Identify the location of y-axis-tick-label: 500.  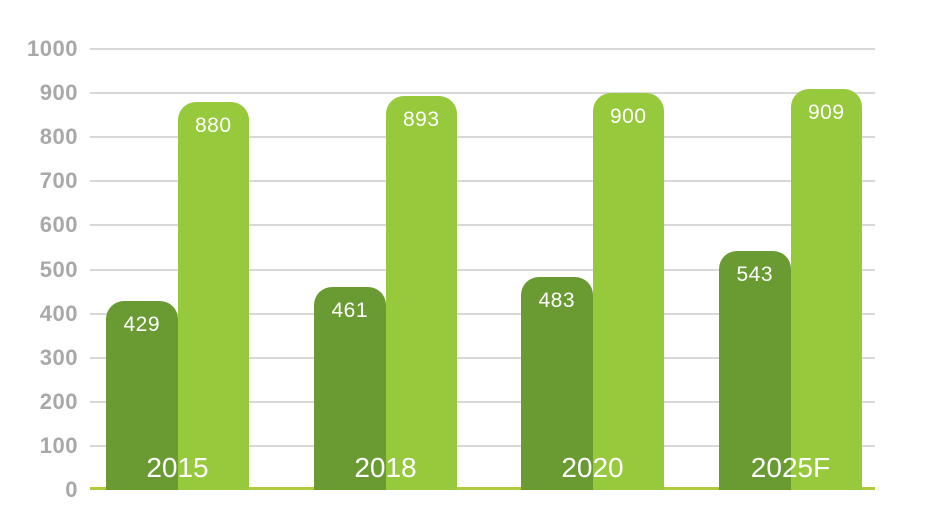
(58, 269).